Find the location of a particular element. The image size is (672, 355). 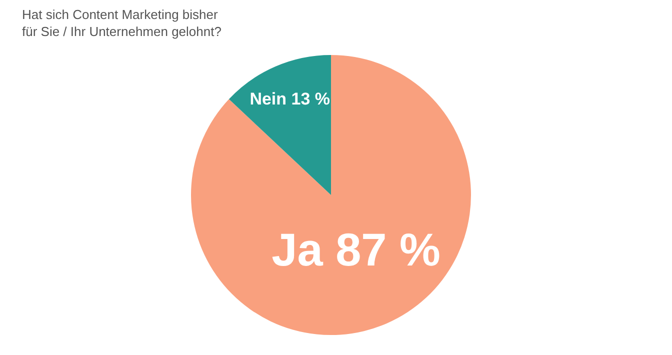

slice-label: Ja 87 % is located at coordinates (356, 250).